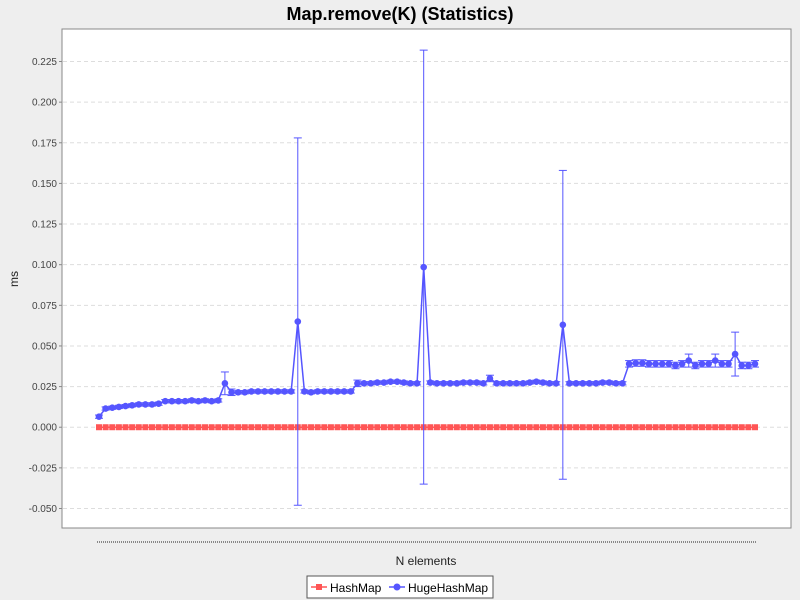  What do you see at coordinates (43, 468) in the screenshot?
I see `y-tick-label: -0.025` at bounding box center [43, 468].